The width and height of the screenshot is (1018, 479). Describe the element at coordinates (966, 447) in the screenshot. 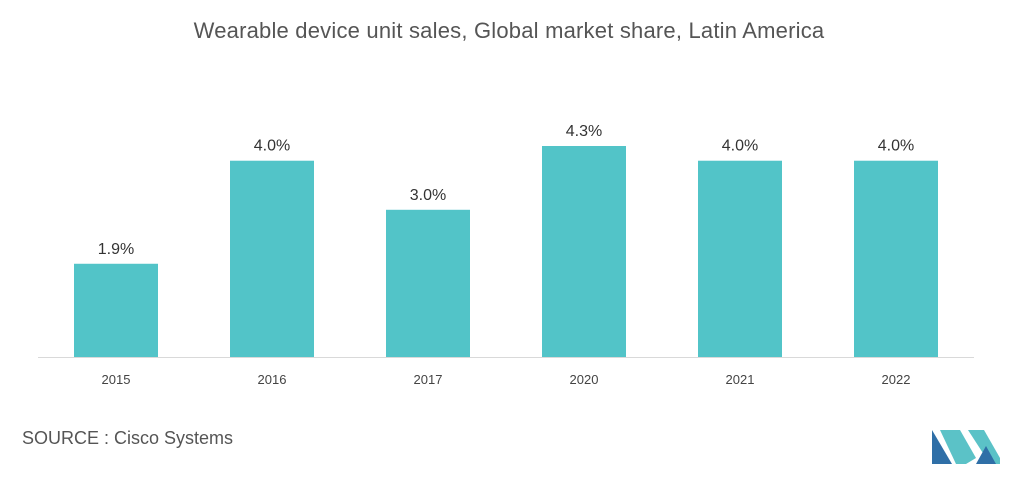

I see `mordor-intelligence-logo-icon` at that location.